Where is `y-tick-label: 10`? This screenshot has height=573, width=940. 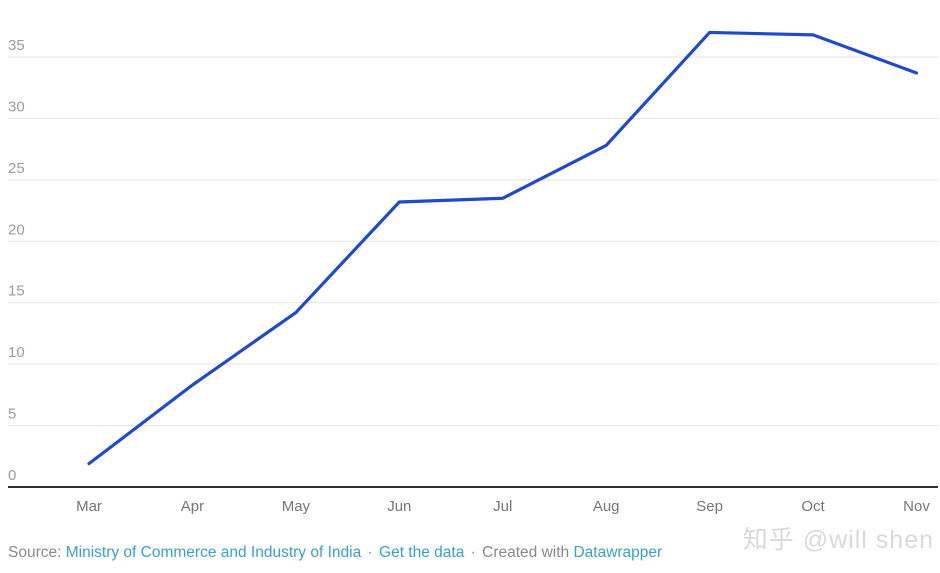
y-tick-label: 10 is located at coordinates (16, 352).